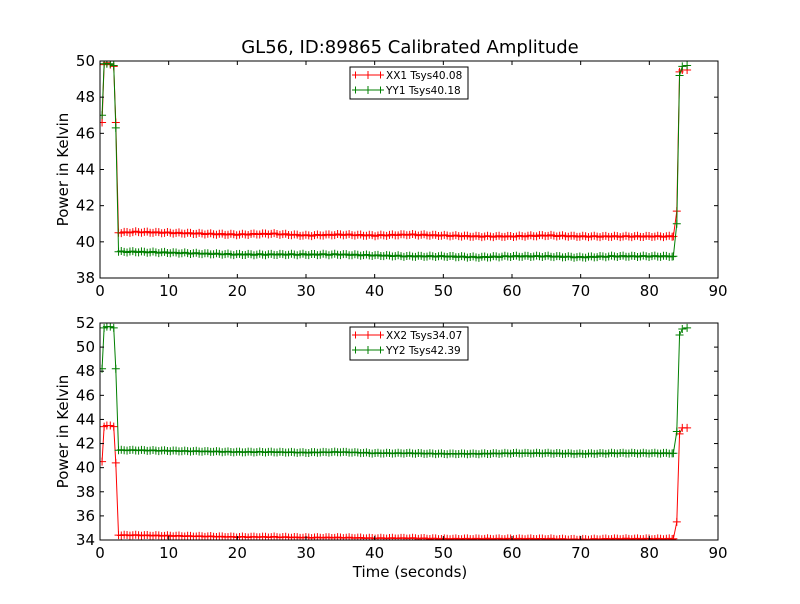 This screenshot has height=604, width=800. I want to click on x-axis-label: Time (seconds), so click(410, 572).